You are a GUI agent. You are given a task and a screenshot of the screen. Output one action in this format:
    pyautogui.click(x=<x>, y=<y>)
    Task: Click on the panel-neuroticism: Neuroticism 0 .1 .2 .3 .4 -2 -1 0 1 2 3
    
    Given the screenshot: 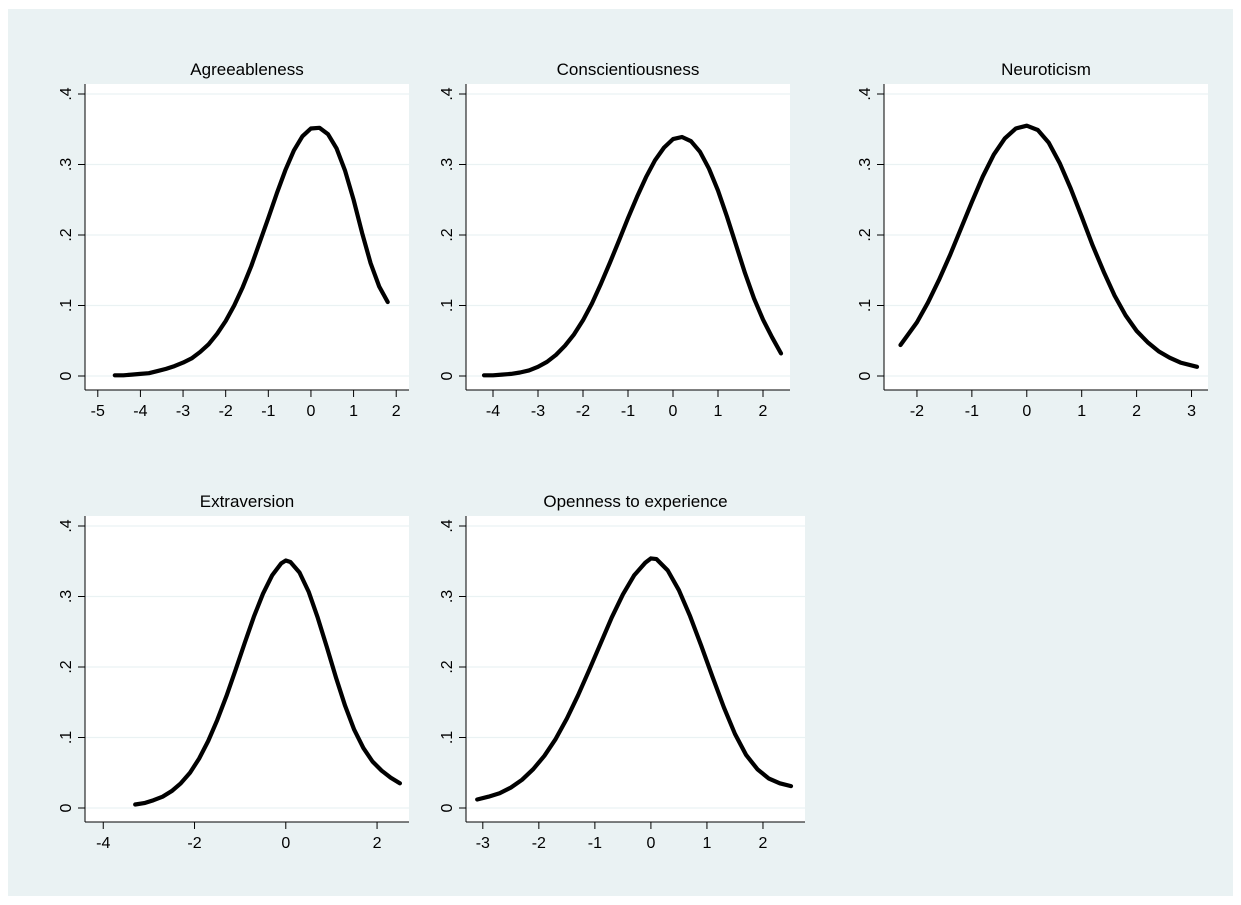 What is the action you would take?
    pyautogui.click(x=1032, y=240)
    